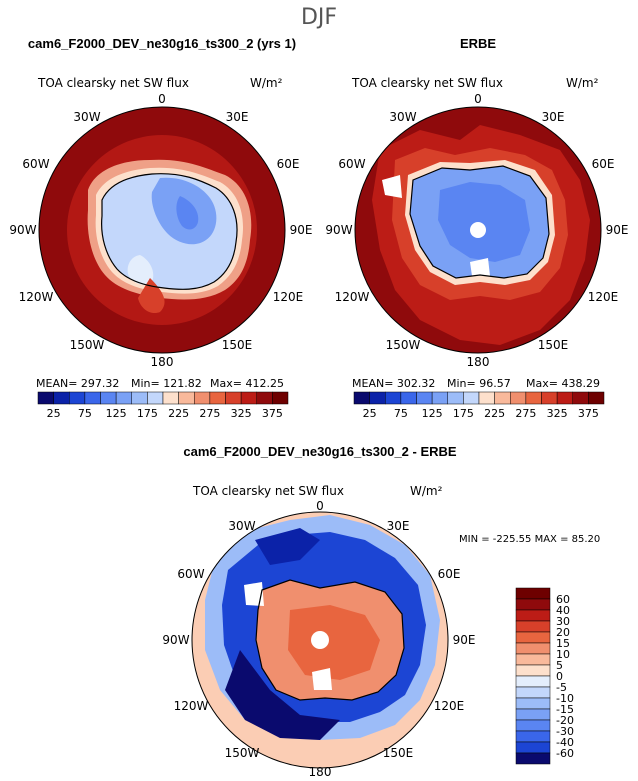  What do you see at coordinates (319, 17) in the screenshot?
I see `season-title: DJF` at bounding box center [319, 17].